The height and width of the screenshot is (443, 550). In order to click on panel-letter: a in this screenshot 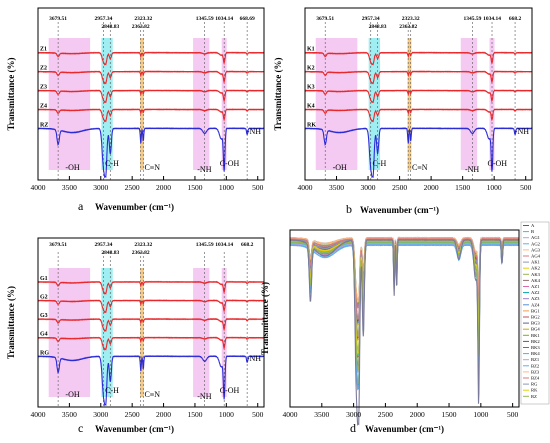, I will do `click(81, 206)`.